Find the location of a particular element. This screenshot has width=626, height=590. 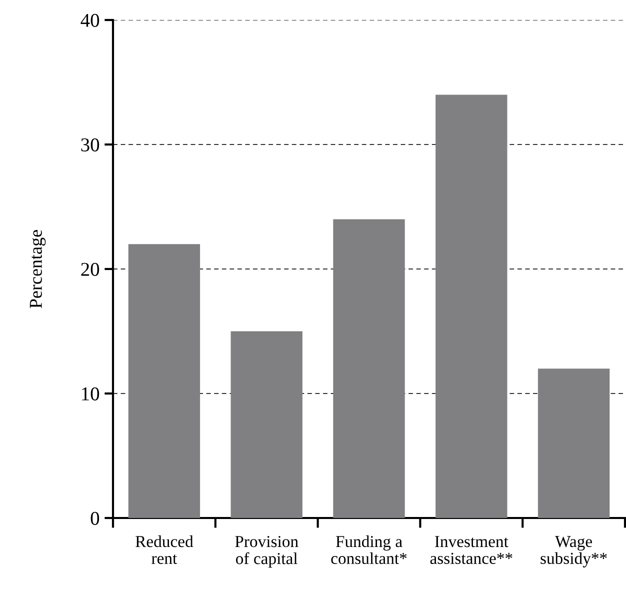

y-tick-label: 0 is located at coordinates (95, 518).